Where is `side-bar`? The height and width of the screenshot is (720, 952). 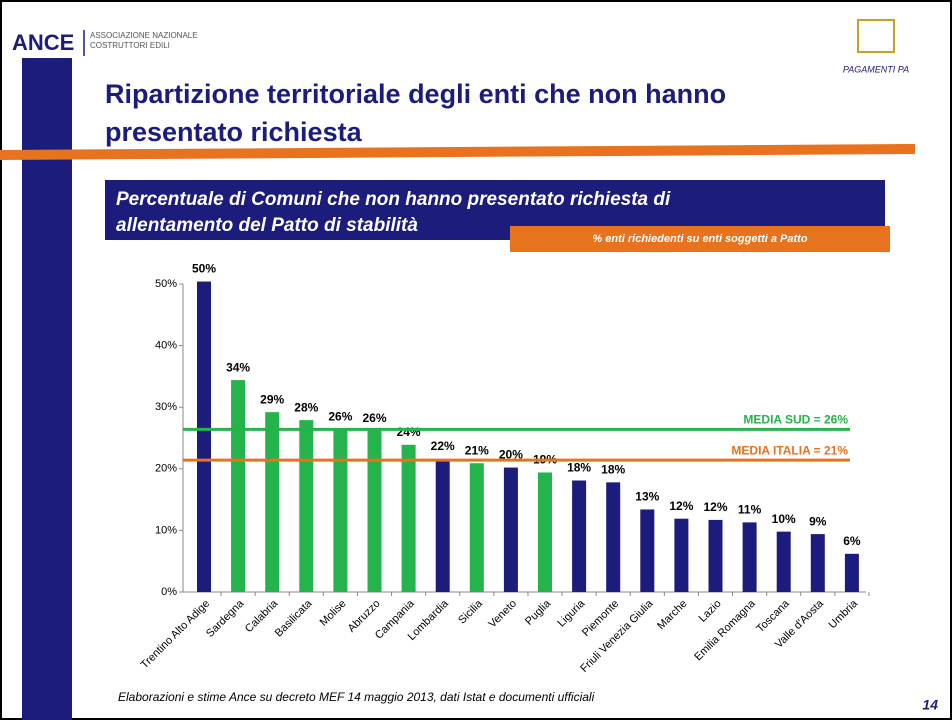
side-bar is located at coordinates (47, 389).